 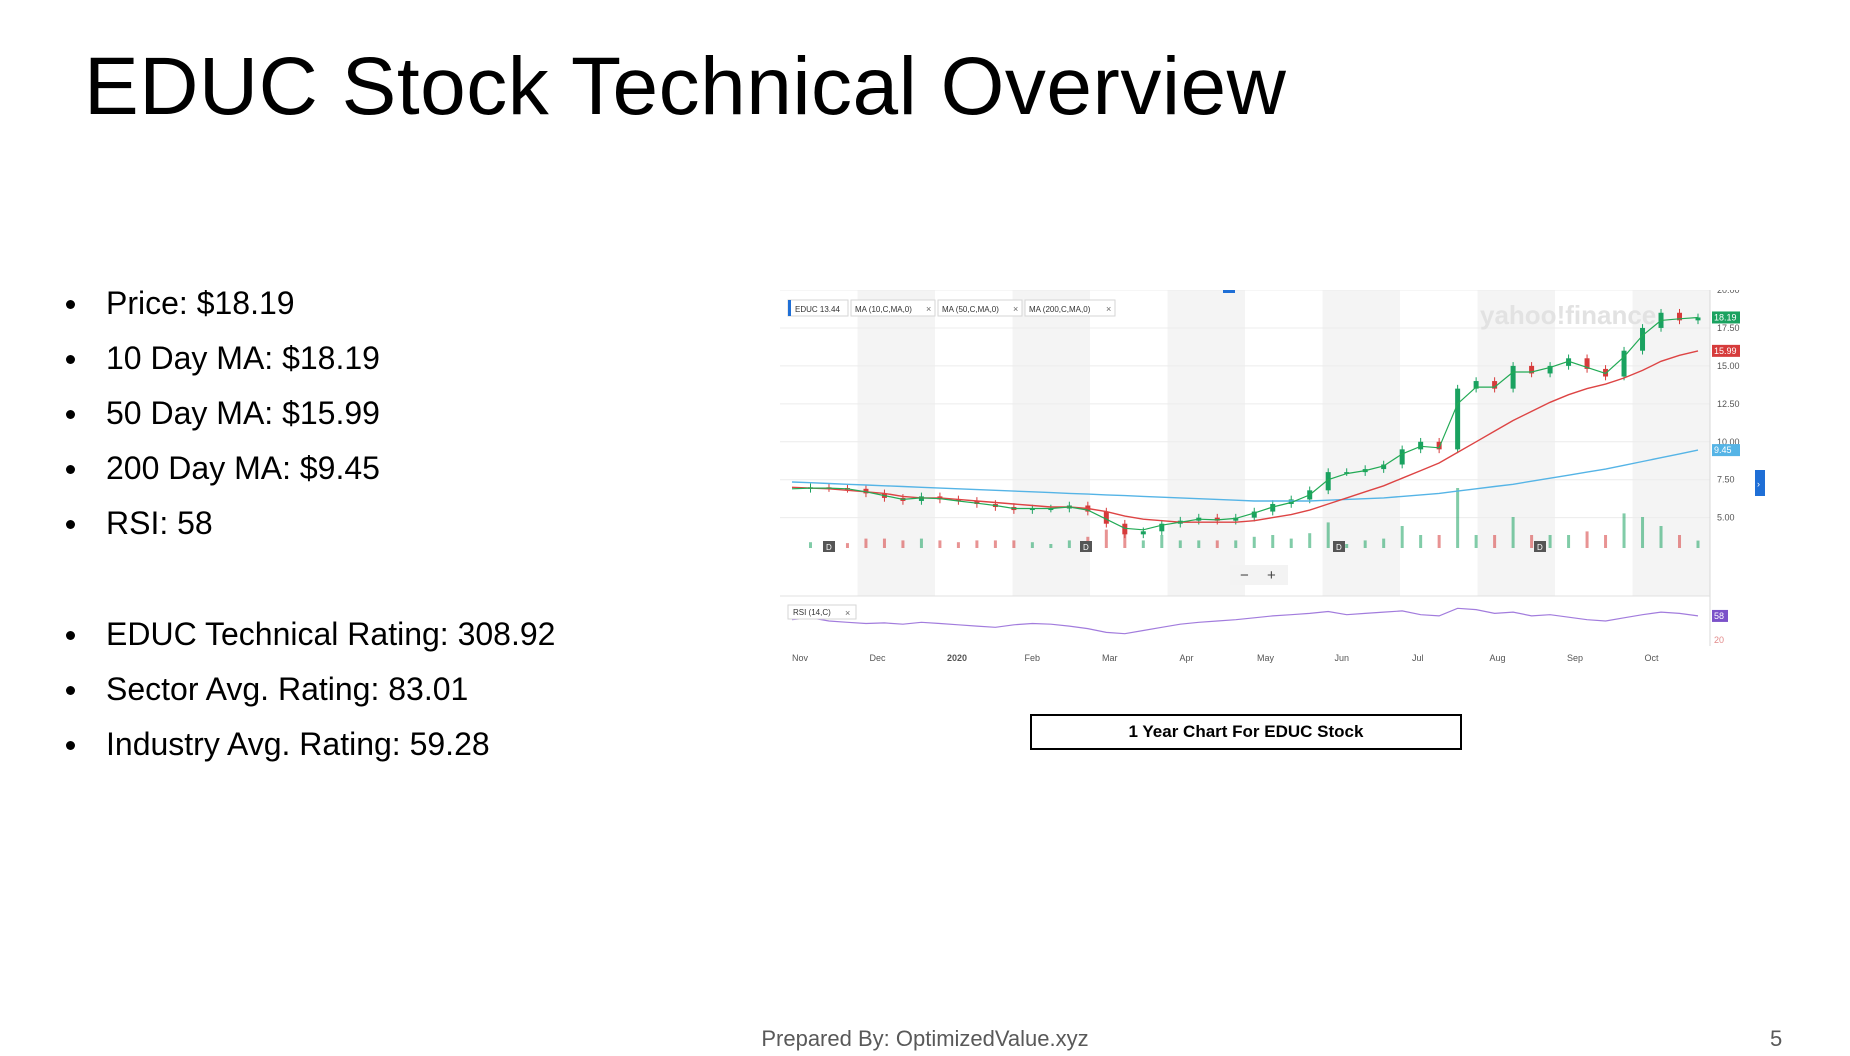 What do you see at coordinates (1245, 475) in the screenshot?
I see `ma200-line` at bounding box center [1245, 475].